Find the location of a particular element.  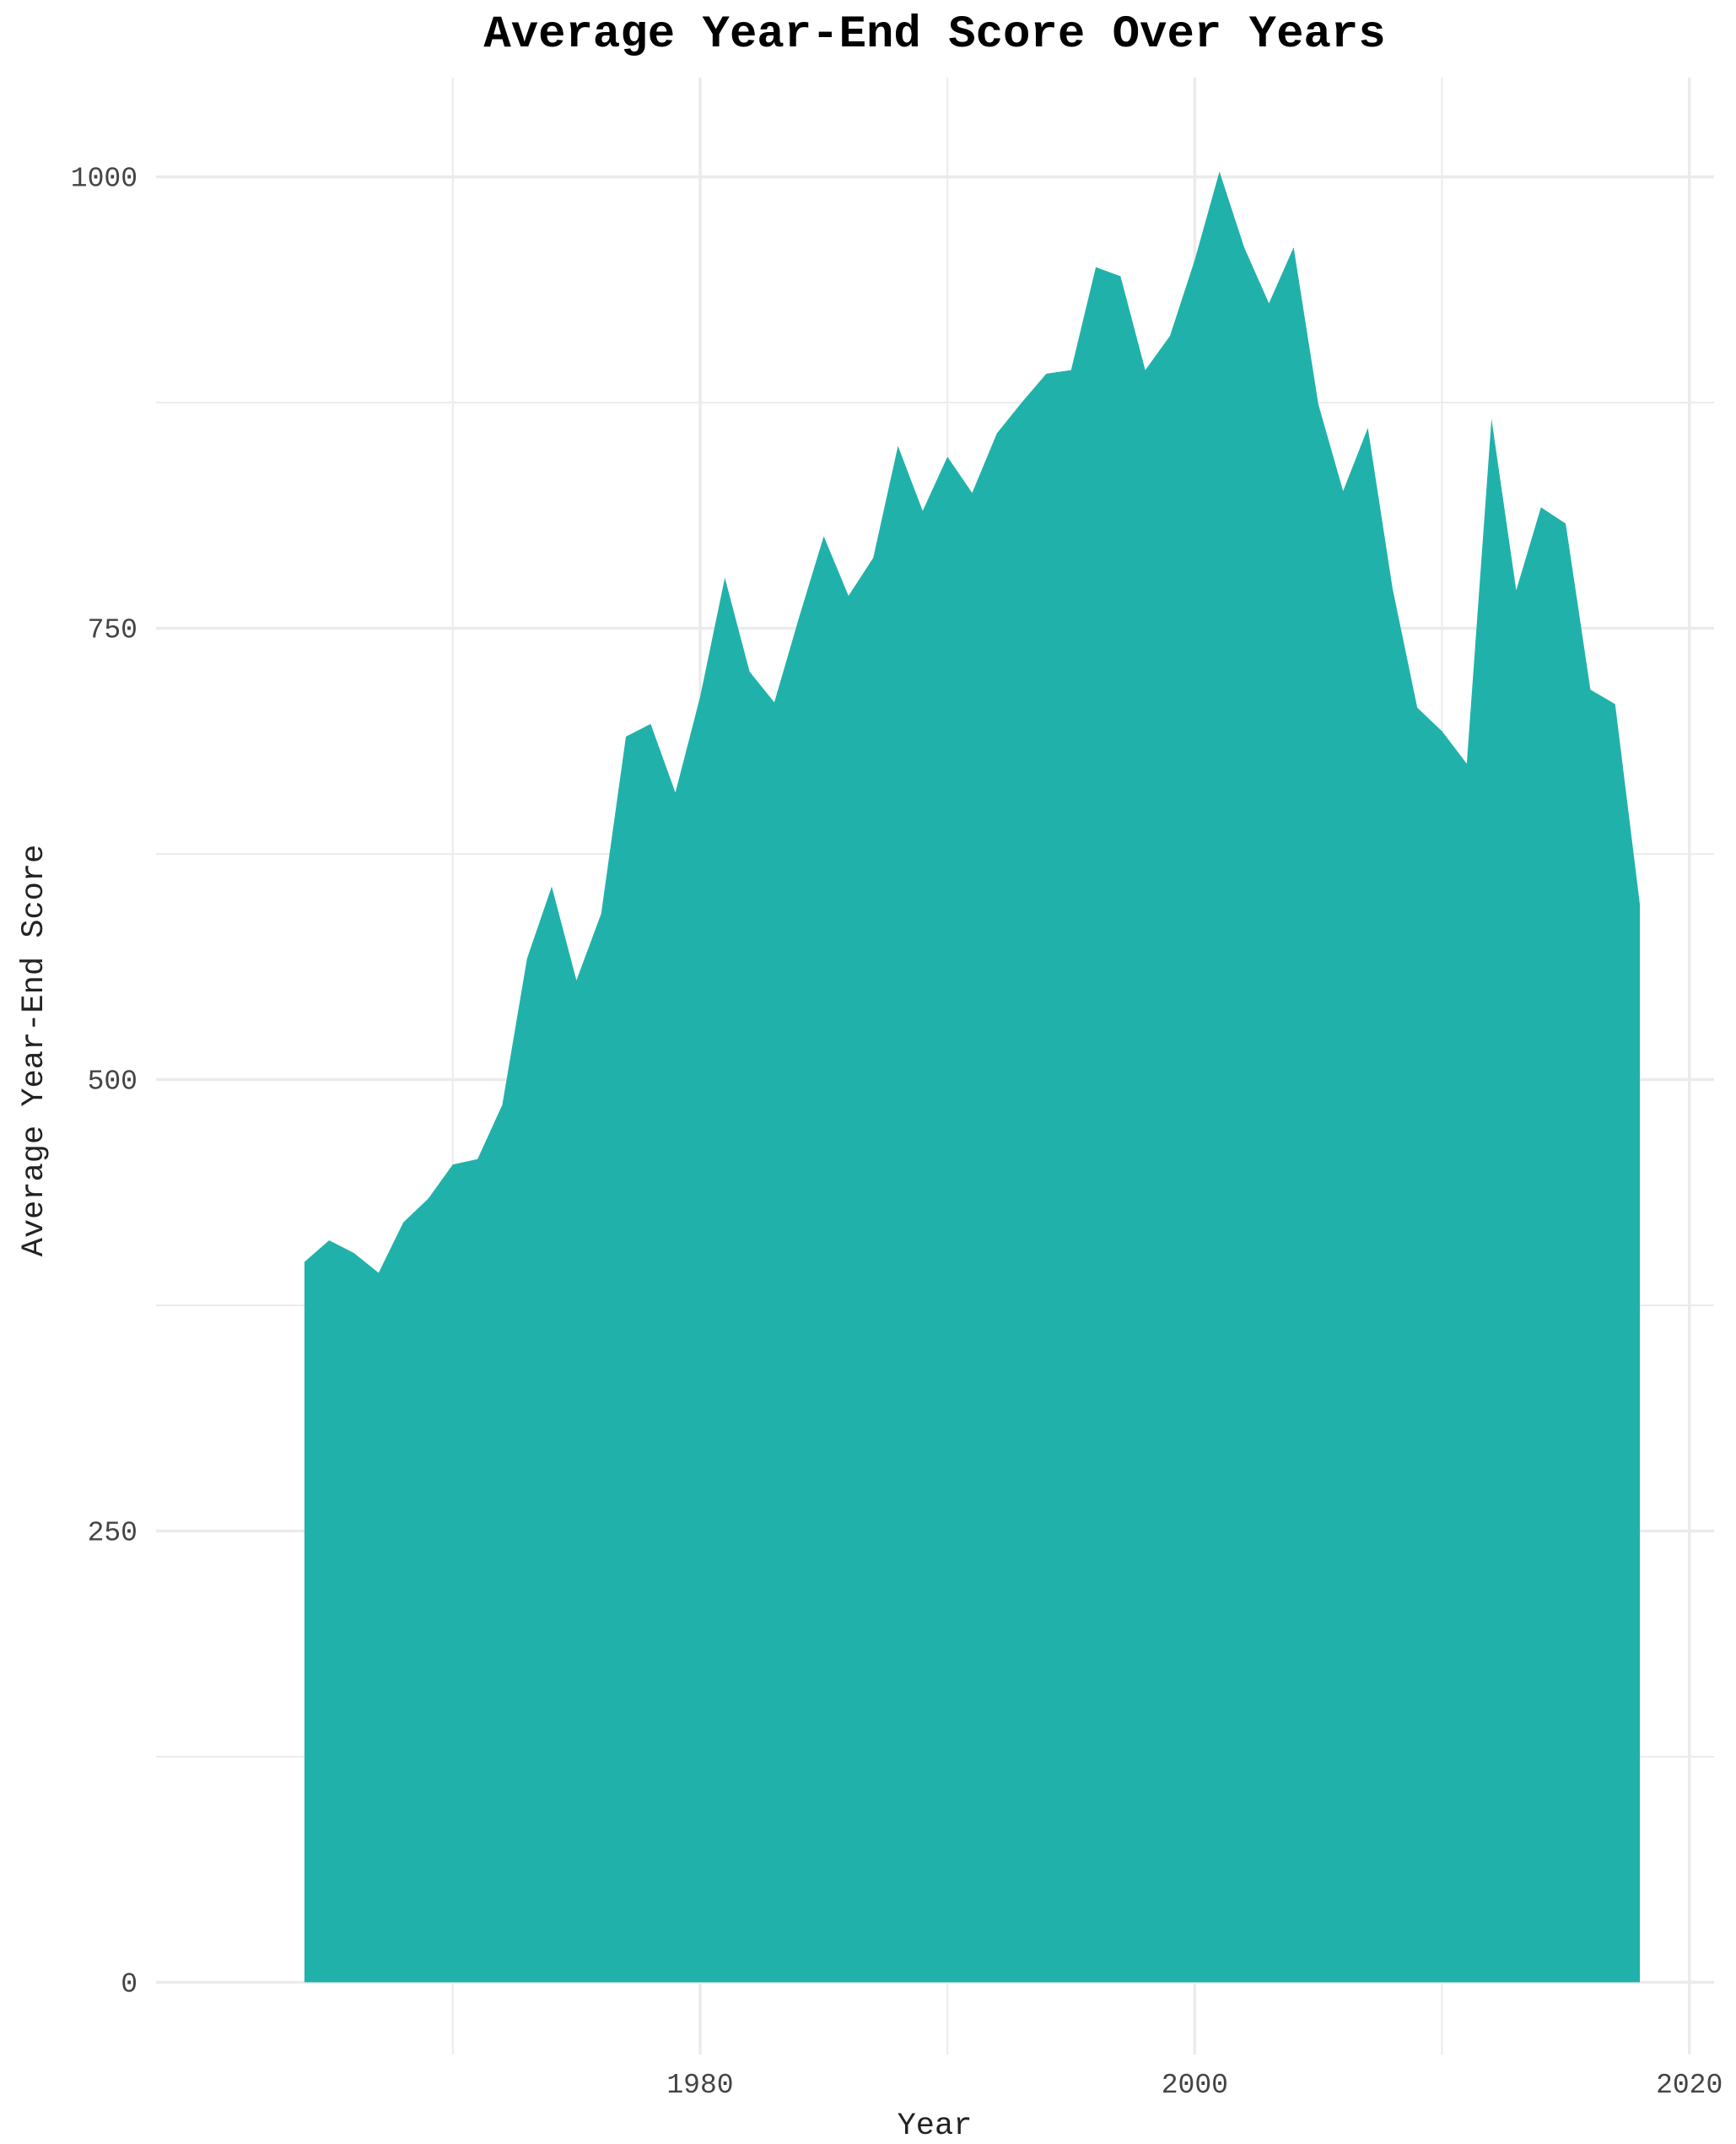

y-axis-title: Average Year-End Score is located at coordinates (34, 1051).